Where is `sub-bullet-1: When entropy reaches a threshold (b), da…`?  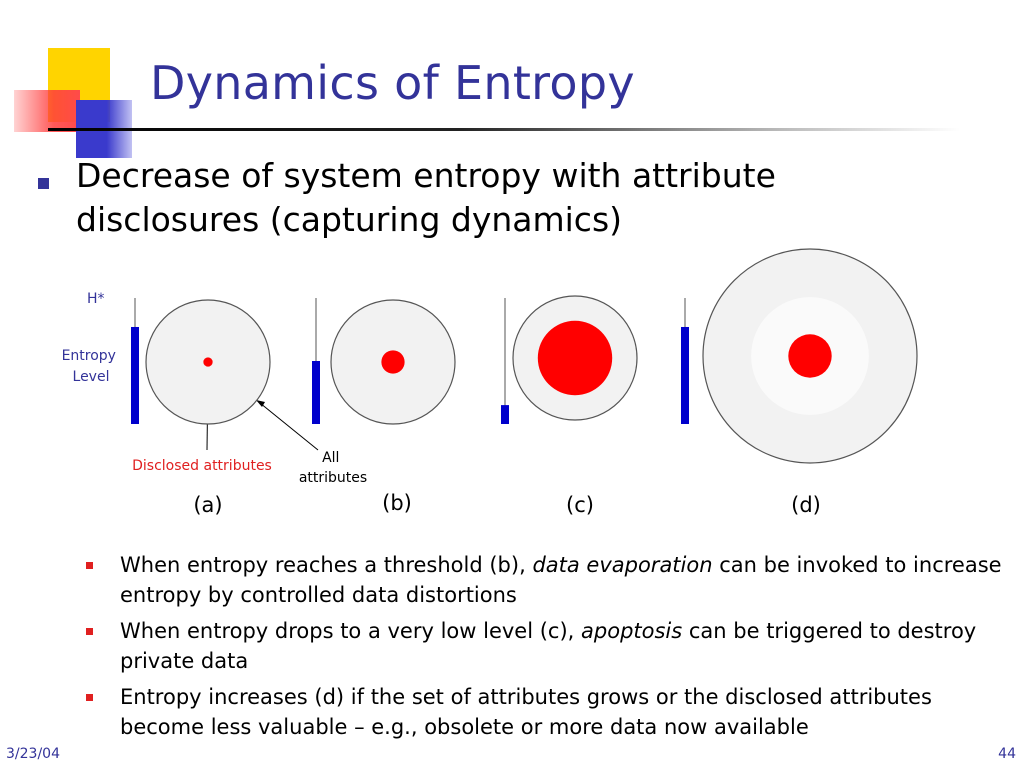 sub-bullet-1: When entropy reaches a threshold (b), da… is located at coordinates (546, 580).